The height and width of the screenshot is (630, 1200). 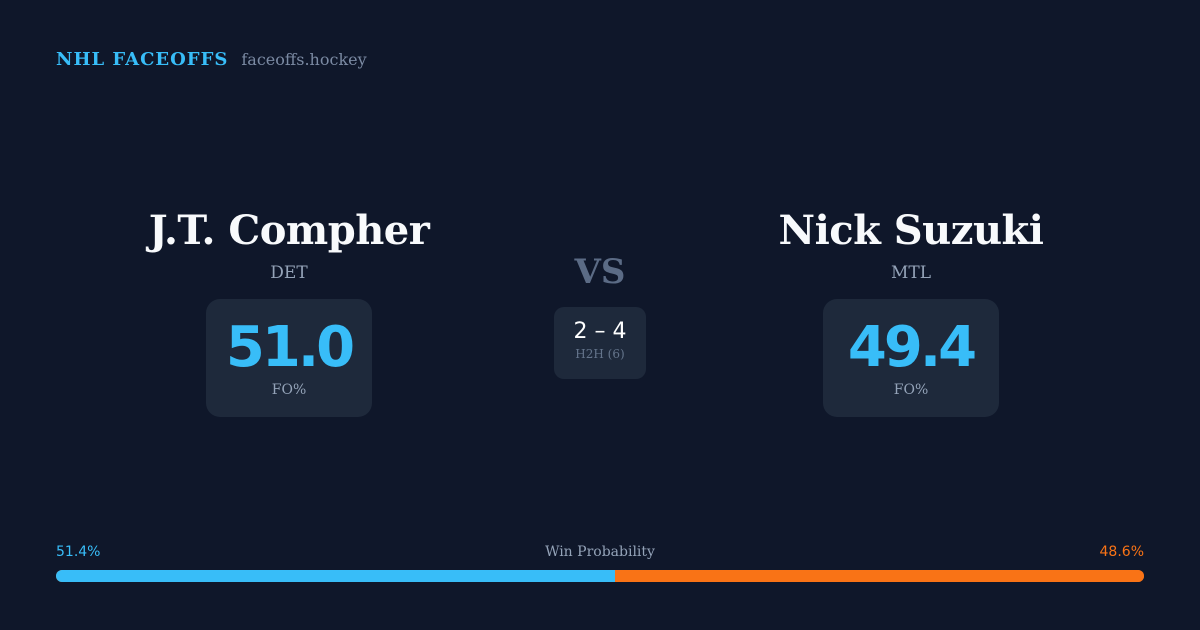 I want to click on player-left: J.T. Compher DET 51.0 FO%, so click(x=289, y=311).